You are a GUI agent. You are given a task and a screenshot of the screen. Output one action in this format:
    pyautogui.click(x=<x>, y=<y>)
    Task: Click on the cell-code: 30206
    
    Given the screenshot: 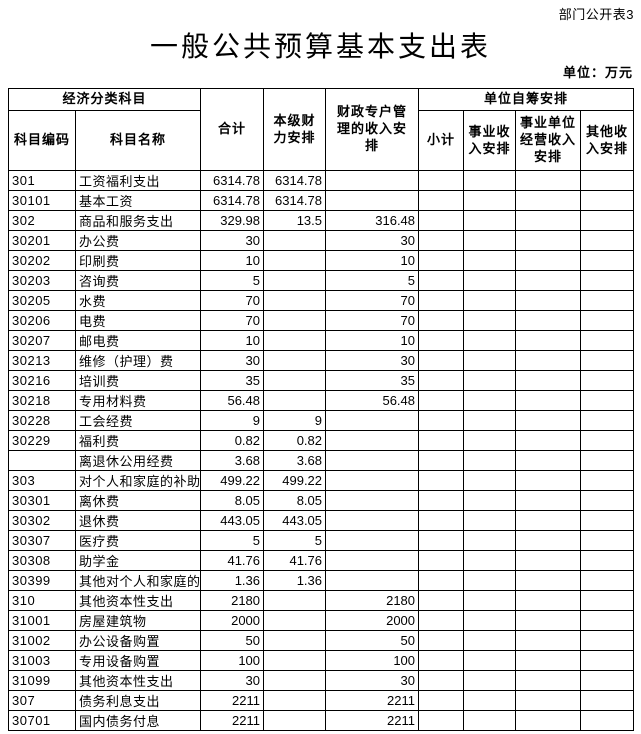 What is the action you would take?
    pyautogui.click(x=42, y=320)
    